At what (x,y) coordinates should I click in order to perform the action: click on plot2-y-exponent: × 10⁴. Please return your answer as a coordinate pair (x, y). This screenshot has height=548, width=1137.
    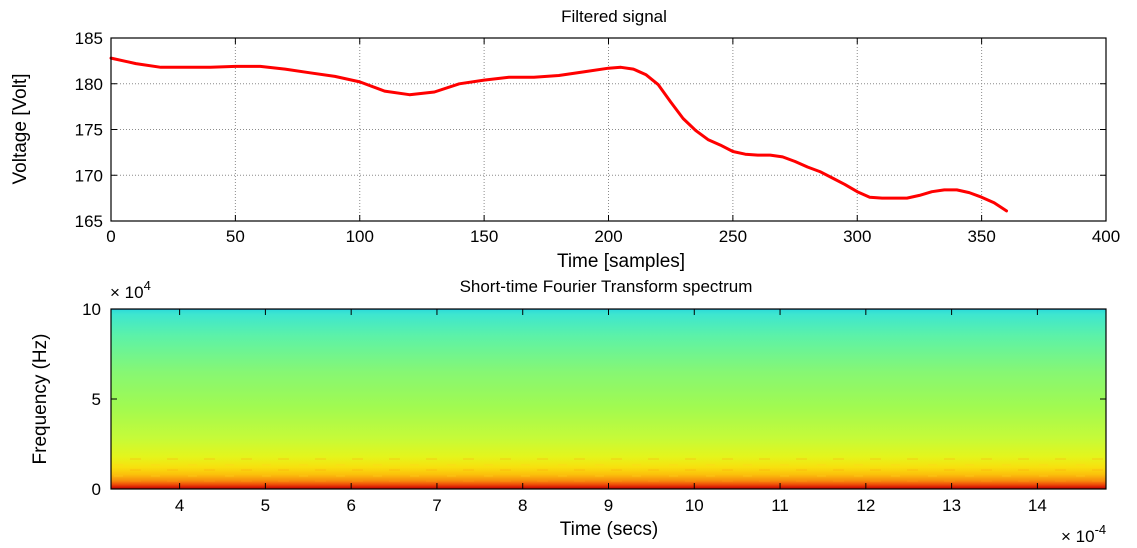
    Looking at the image, I should click on (130, 290).